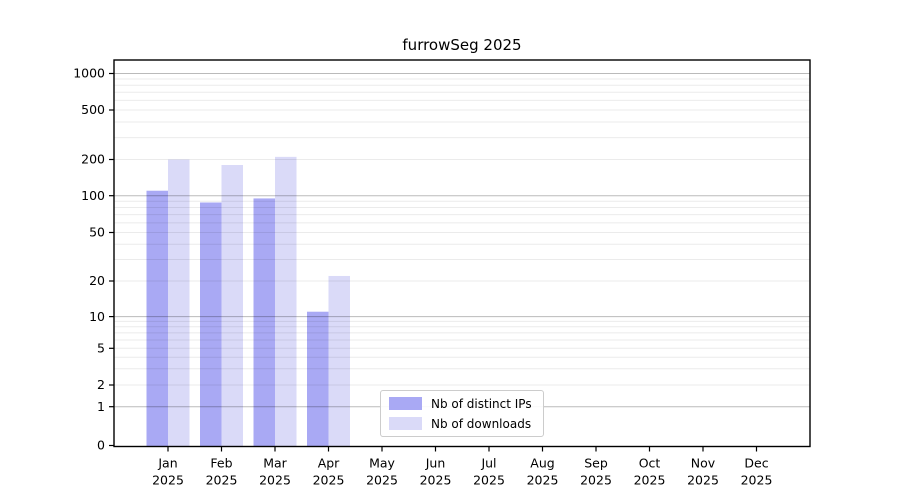  What do you see at coordinates (339, 361) in the screenshot?
I see `bar-downloads-apr` at bounding box center [339, 361].